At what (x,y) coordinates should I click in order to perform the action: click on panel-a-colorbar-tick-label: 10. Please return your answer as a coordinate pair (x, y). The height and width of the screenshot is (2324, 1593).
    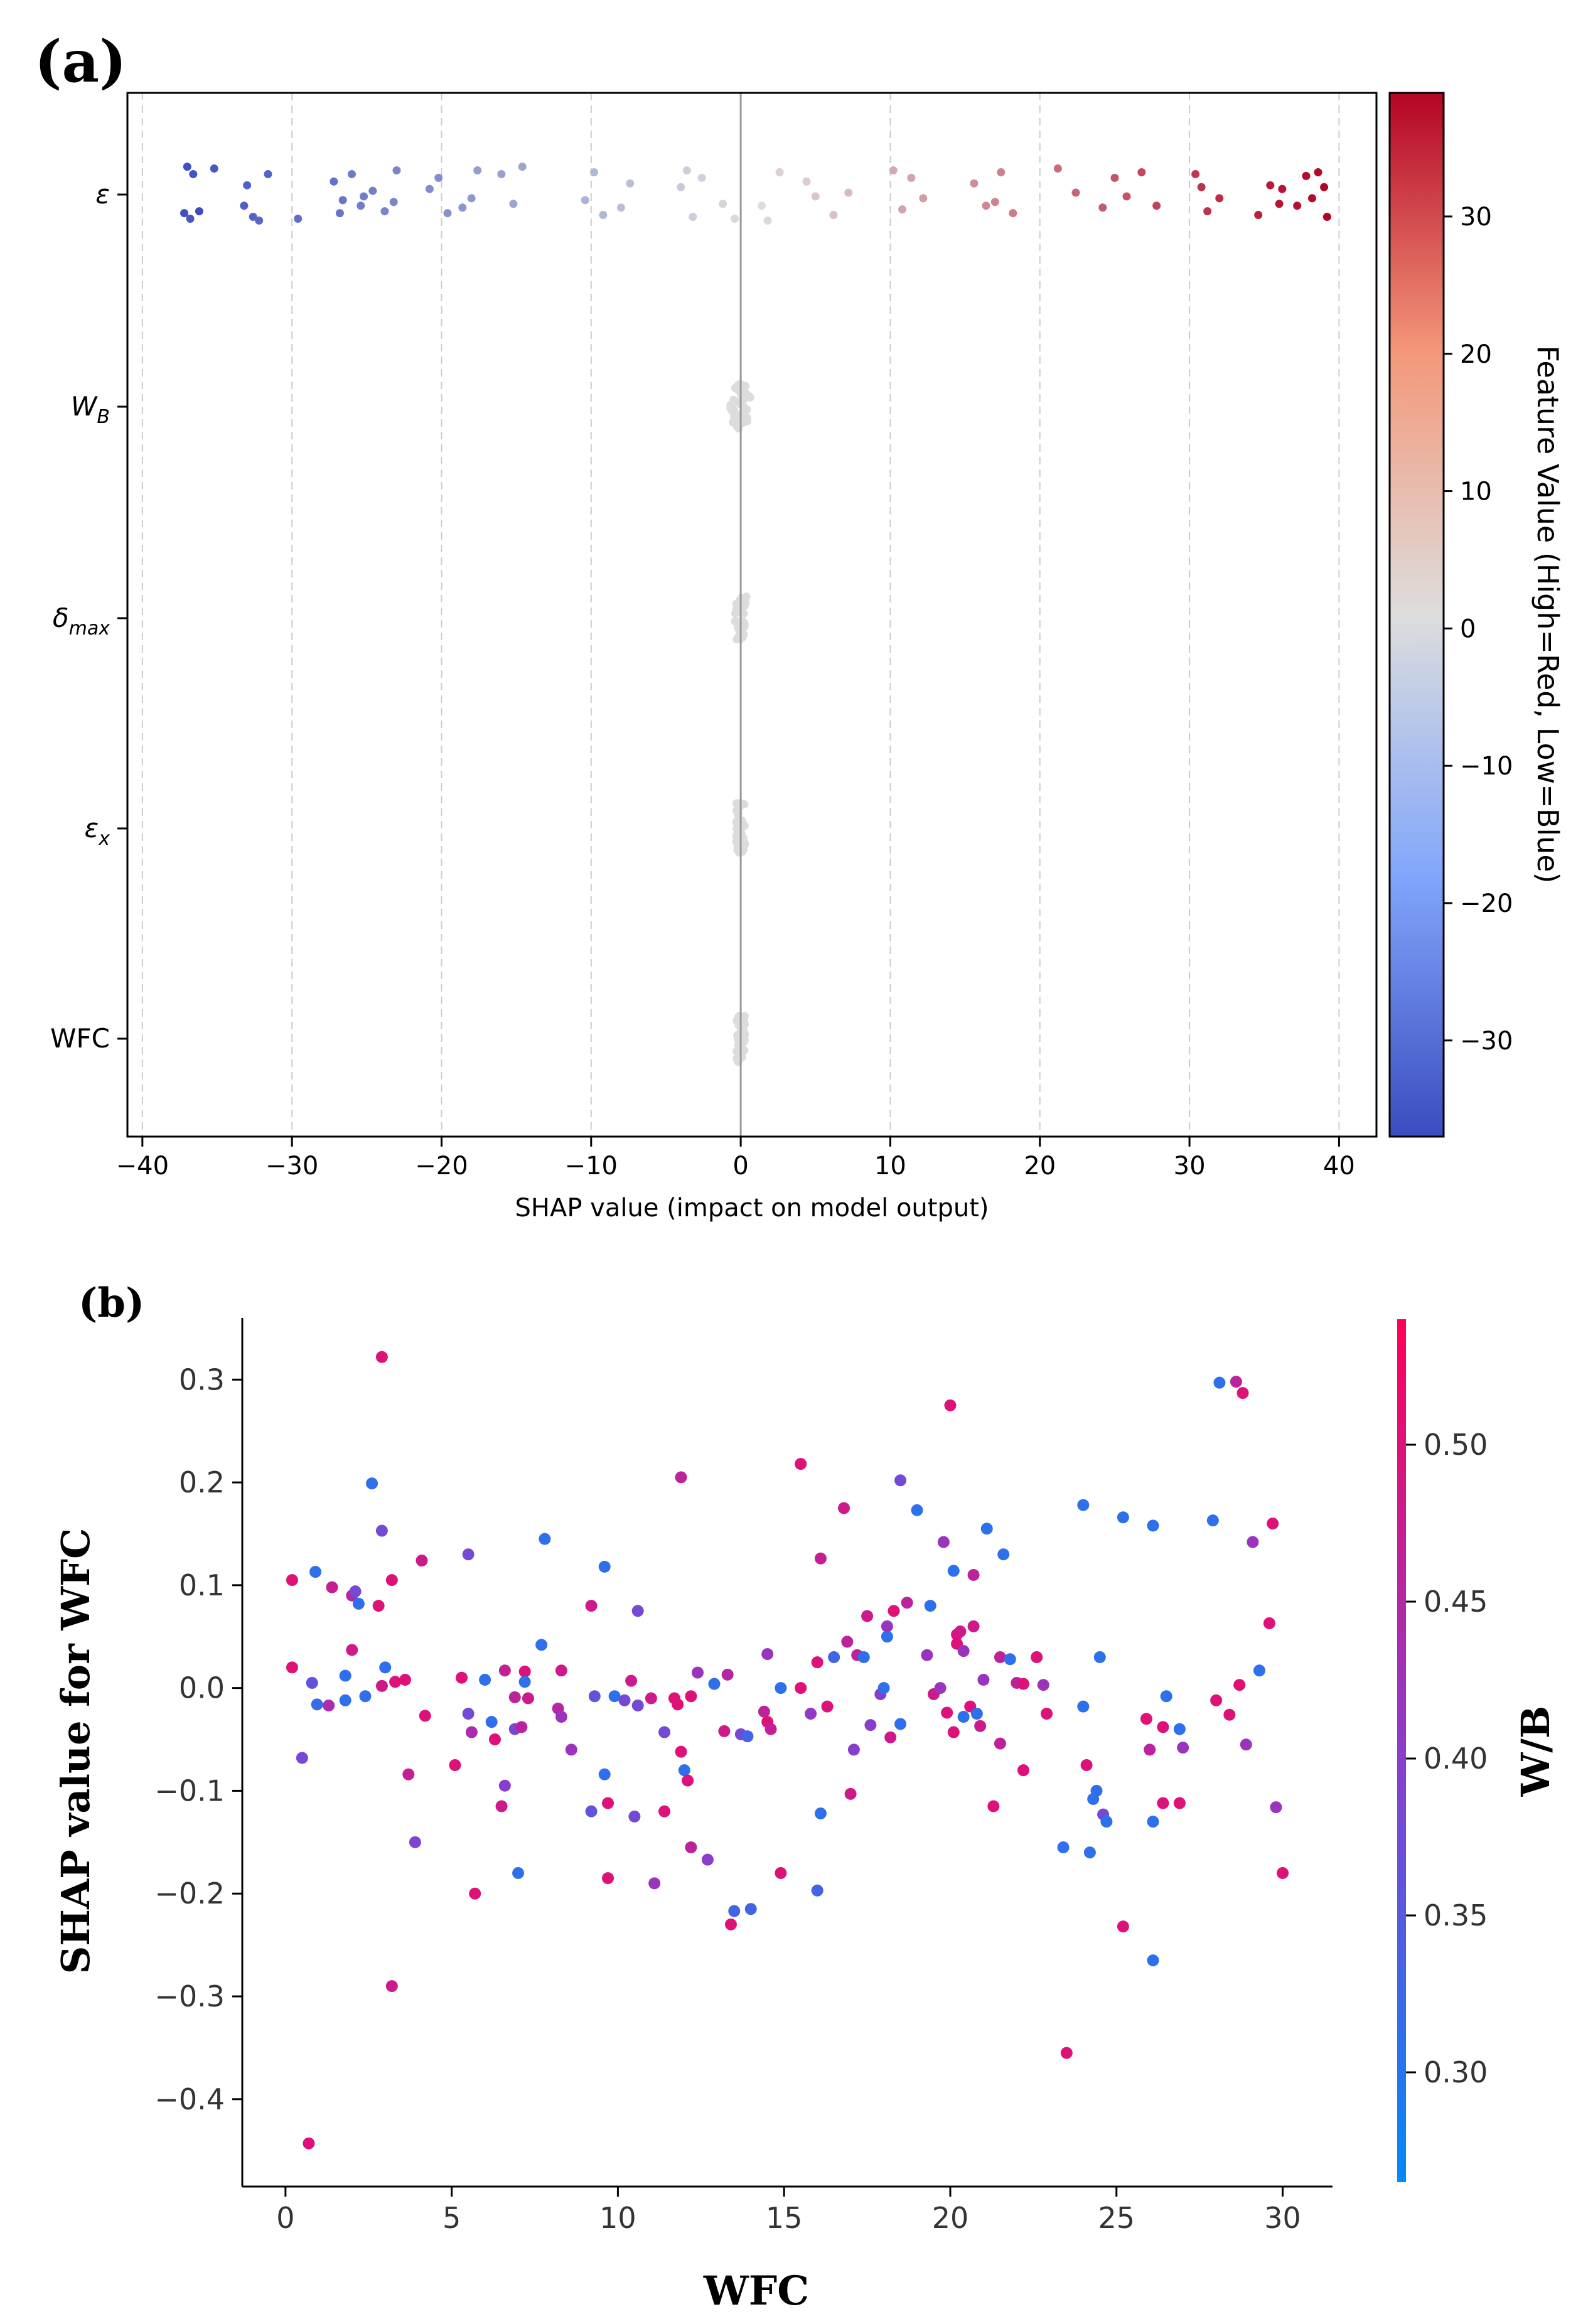
    Looking at the image, I should click on (1476, 492).